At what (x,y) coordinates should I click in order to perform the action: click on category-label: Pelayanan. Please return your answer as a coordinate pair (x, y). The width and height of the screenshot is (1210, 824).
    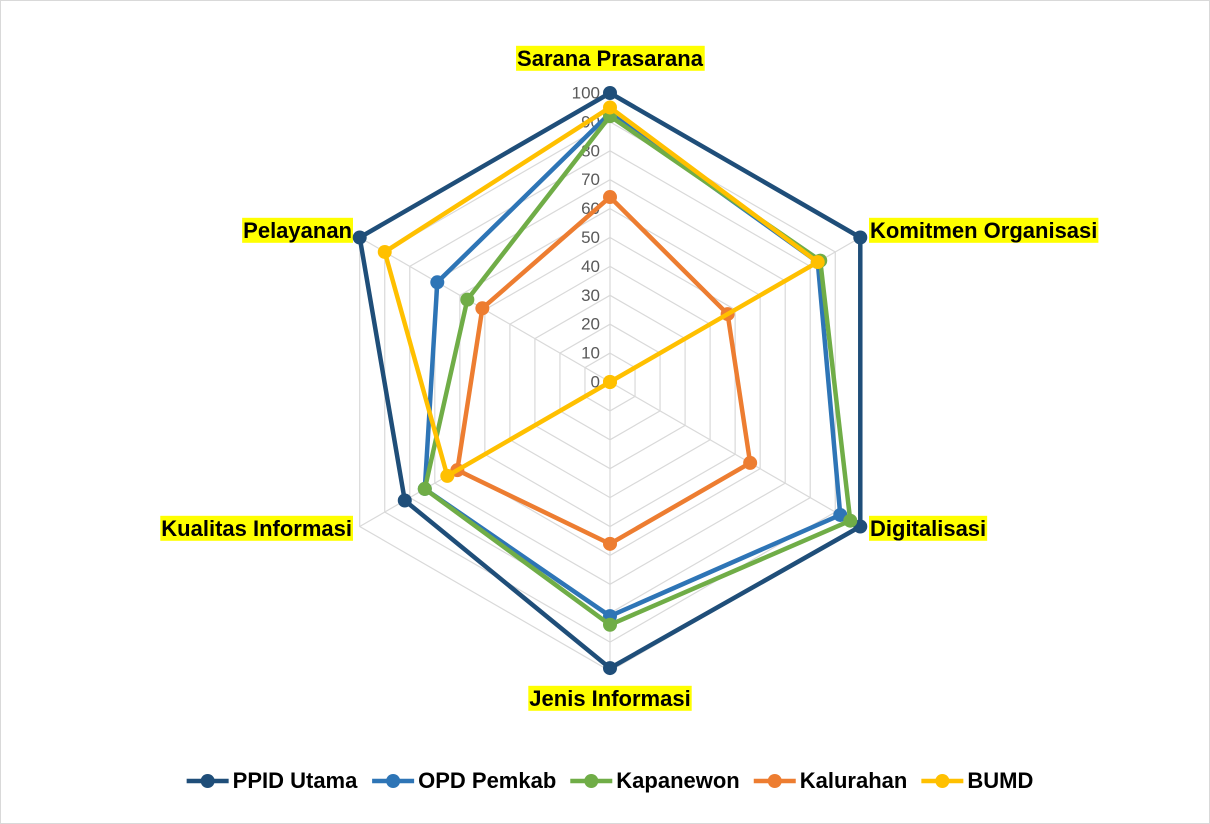
    Looking at the image, I should click on (297, 230).